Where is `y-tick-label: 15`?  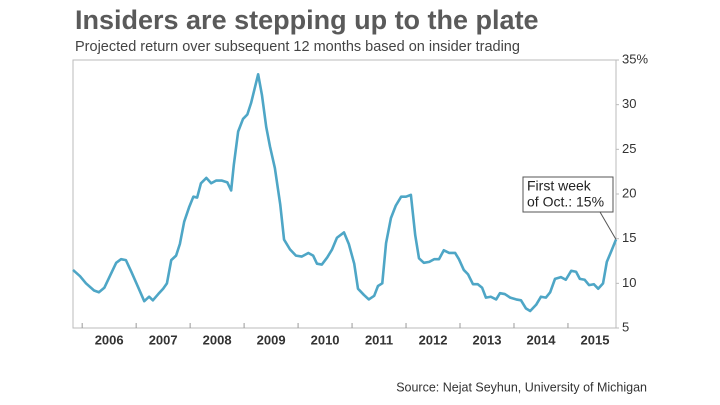
y-tick-label: 15 is located at coordinates (629, 237).